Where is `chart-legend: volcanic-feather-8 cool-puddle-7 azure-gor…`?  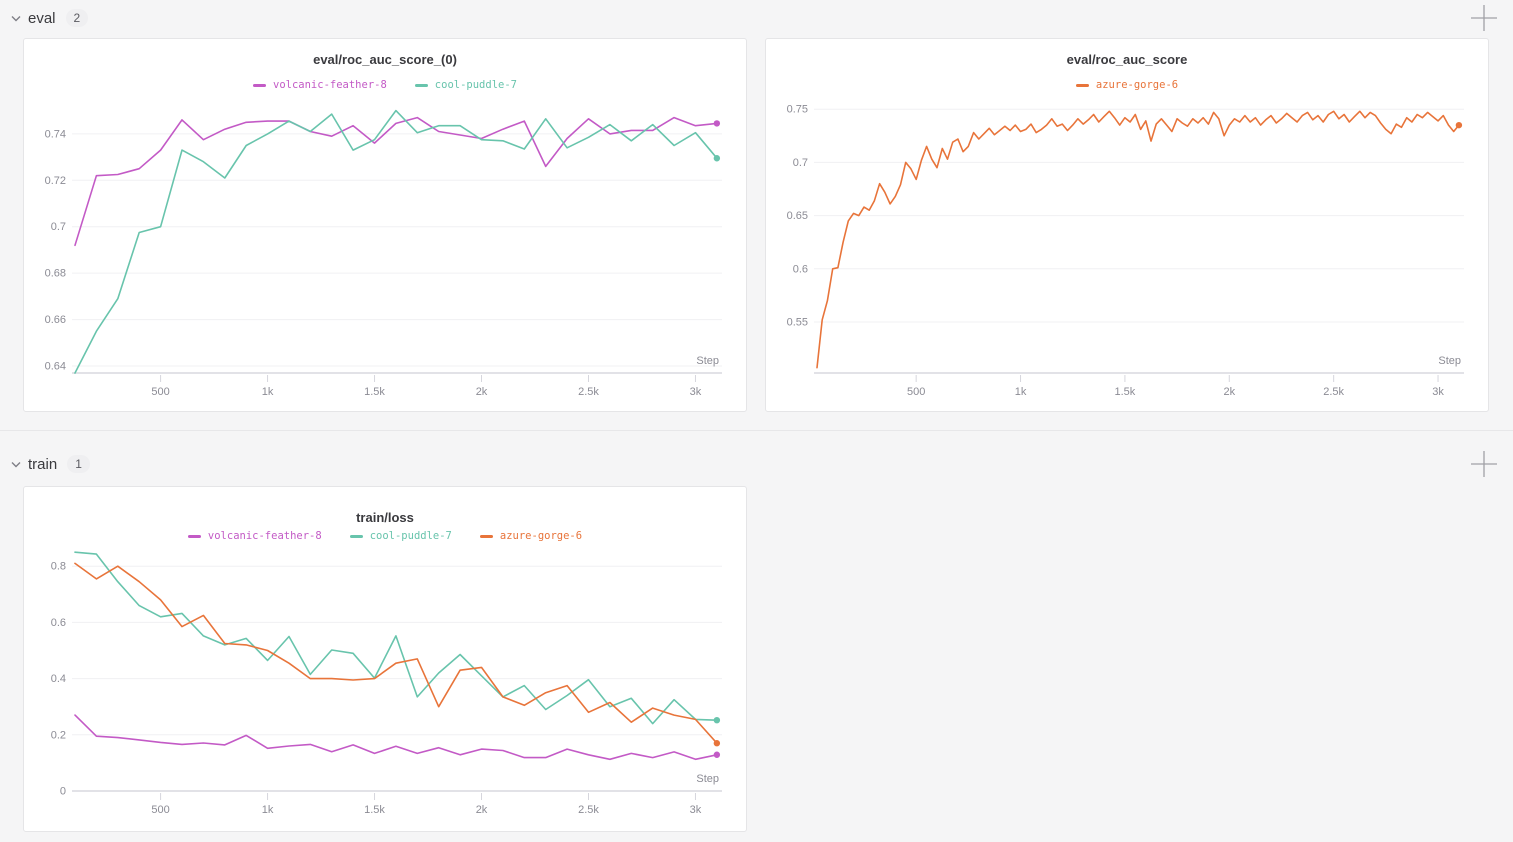 chart-legend: volcanic-feather-8 cool-puddle-7 azure-gor… is located at coordinates (385, 536).